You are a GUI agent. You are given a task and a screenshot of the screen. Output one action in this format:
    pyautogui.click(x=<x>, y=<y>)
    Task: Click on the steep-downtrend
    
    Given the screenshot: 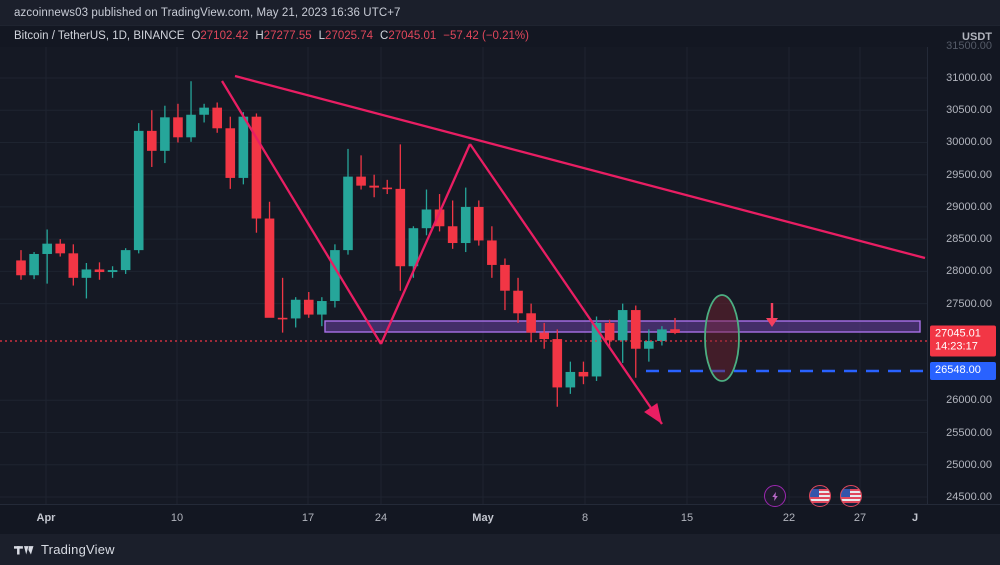 What is the action you would take?
    pyautogui.click(x=301, y=212)
    